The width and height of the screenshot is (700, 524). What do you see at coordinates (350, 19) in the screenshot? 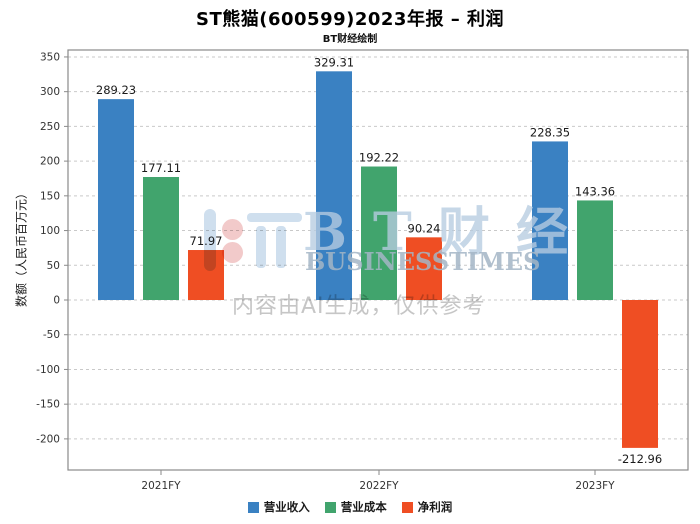
I see `chart-title: ST熊猫(600599)2023年报 – 利润` at bounding box center [350, 19].